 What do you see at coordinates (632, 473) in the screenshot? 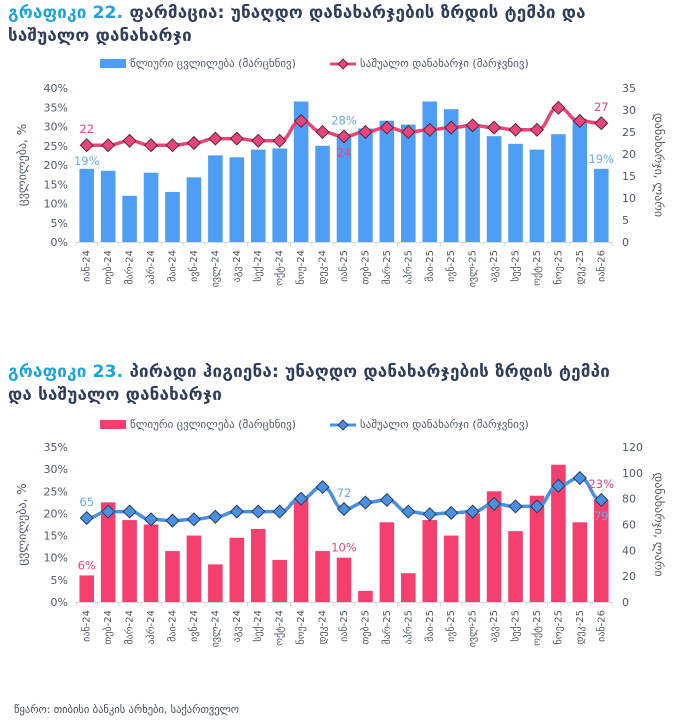
I see `y2-tick-label: 100` at bounding box center [632, 473].